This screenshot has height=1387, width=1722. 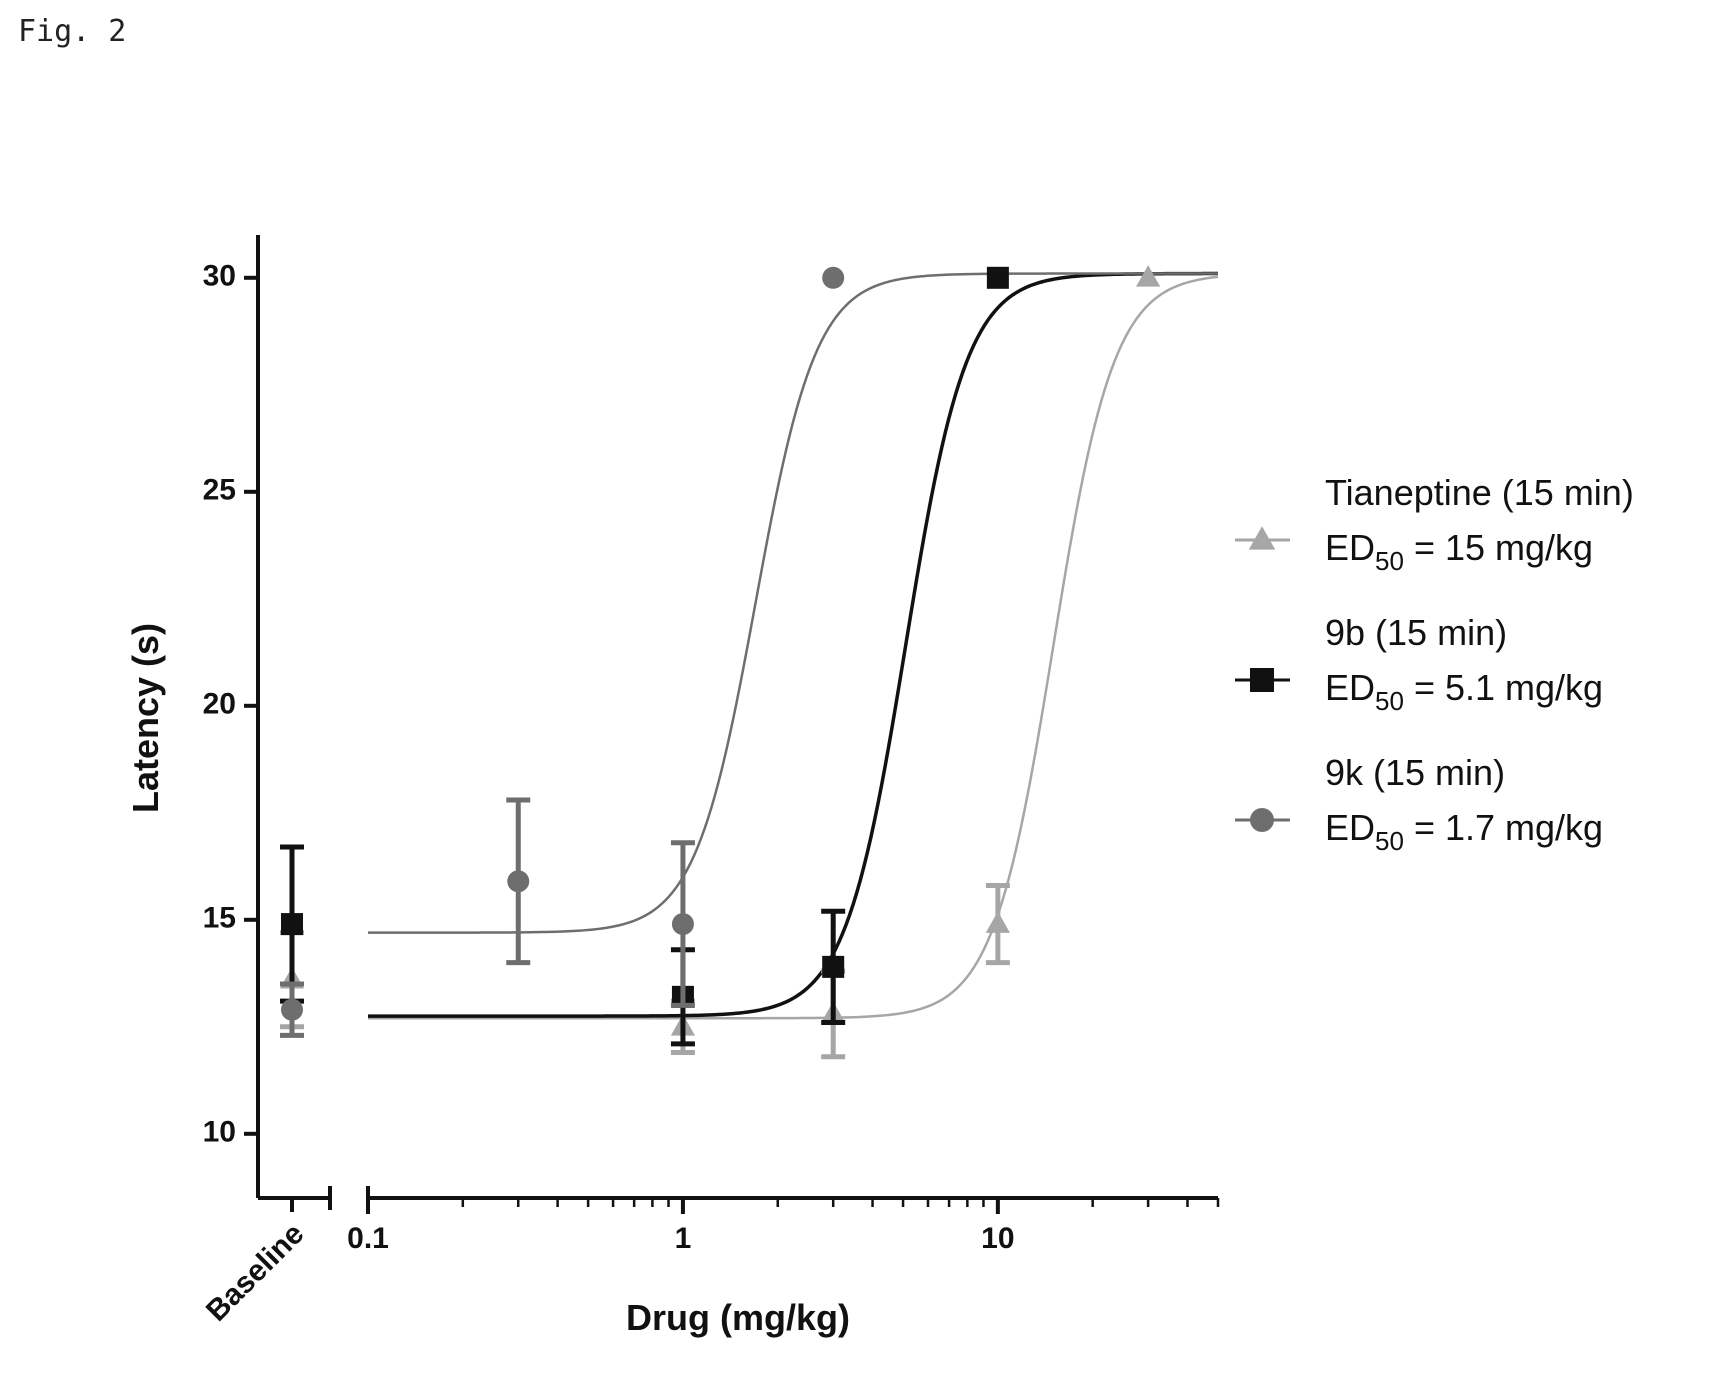 What do you see at coordinates (1464, 831) in the screenshot?
I see `legend-ed50: ED50 = 1.7 mg/kg` at bounding box center [1464, 831].